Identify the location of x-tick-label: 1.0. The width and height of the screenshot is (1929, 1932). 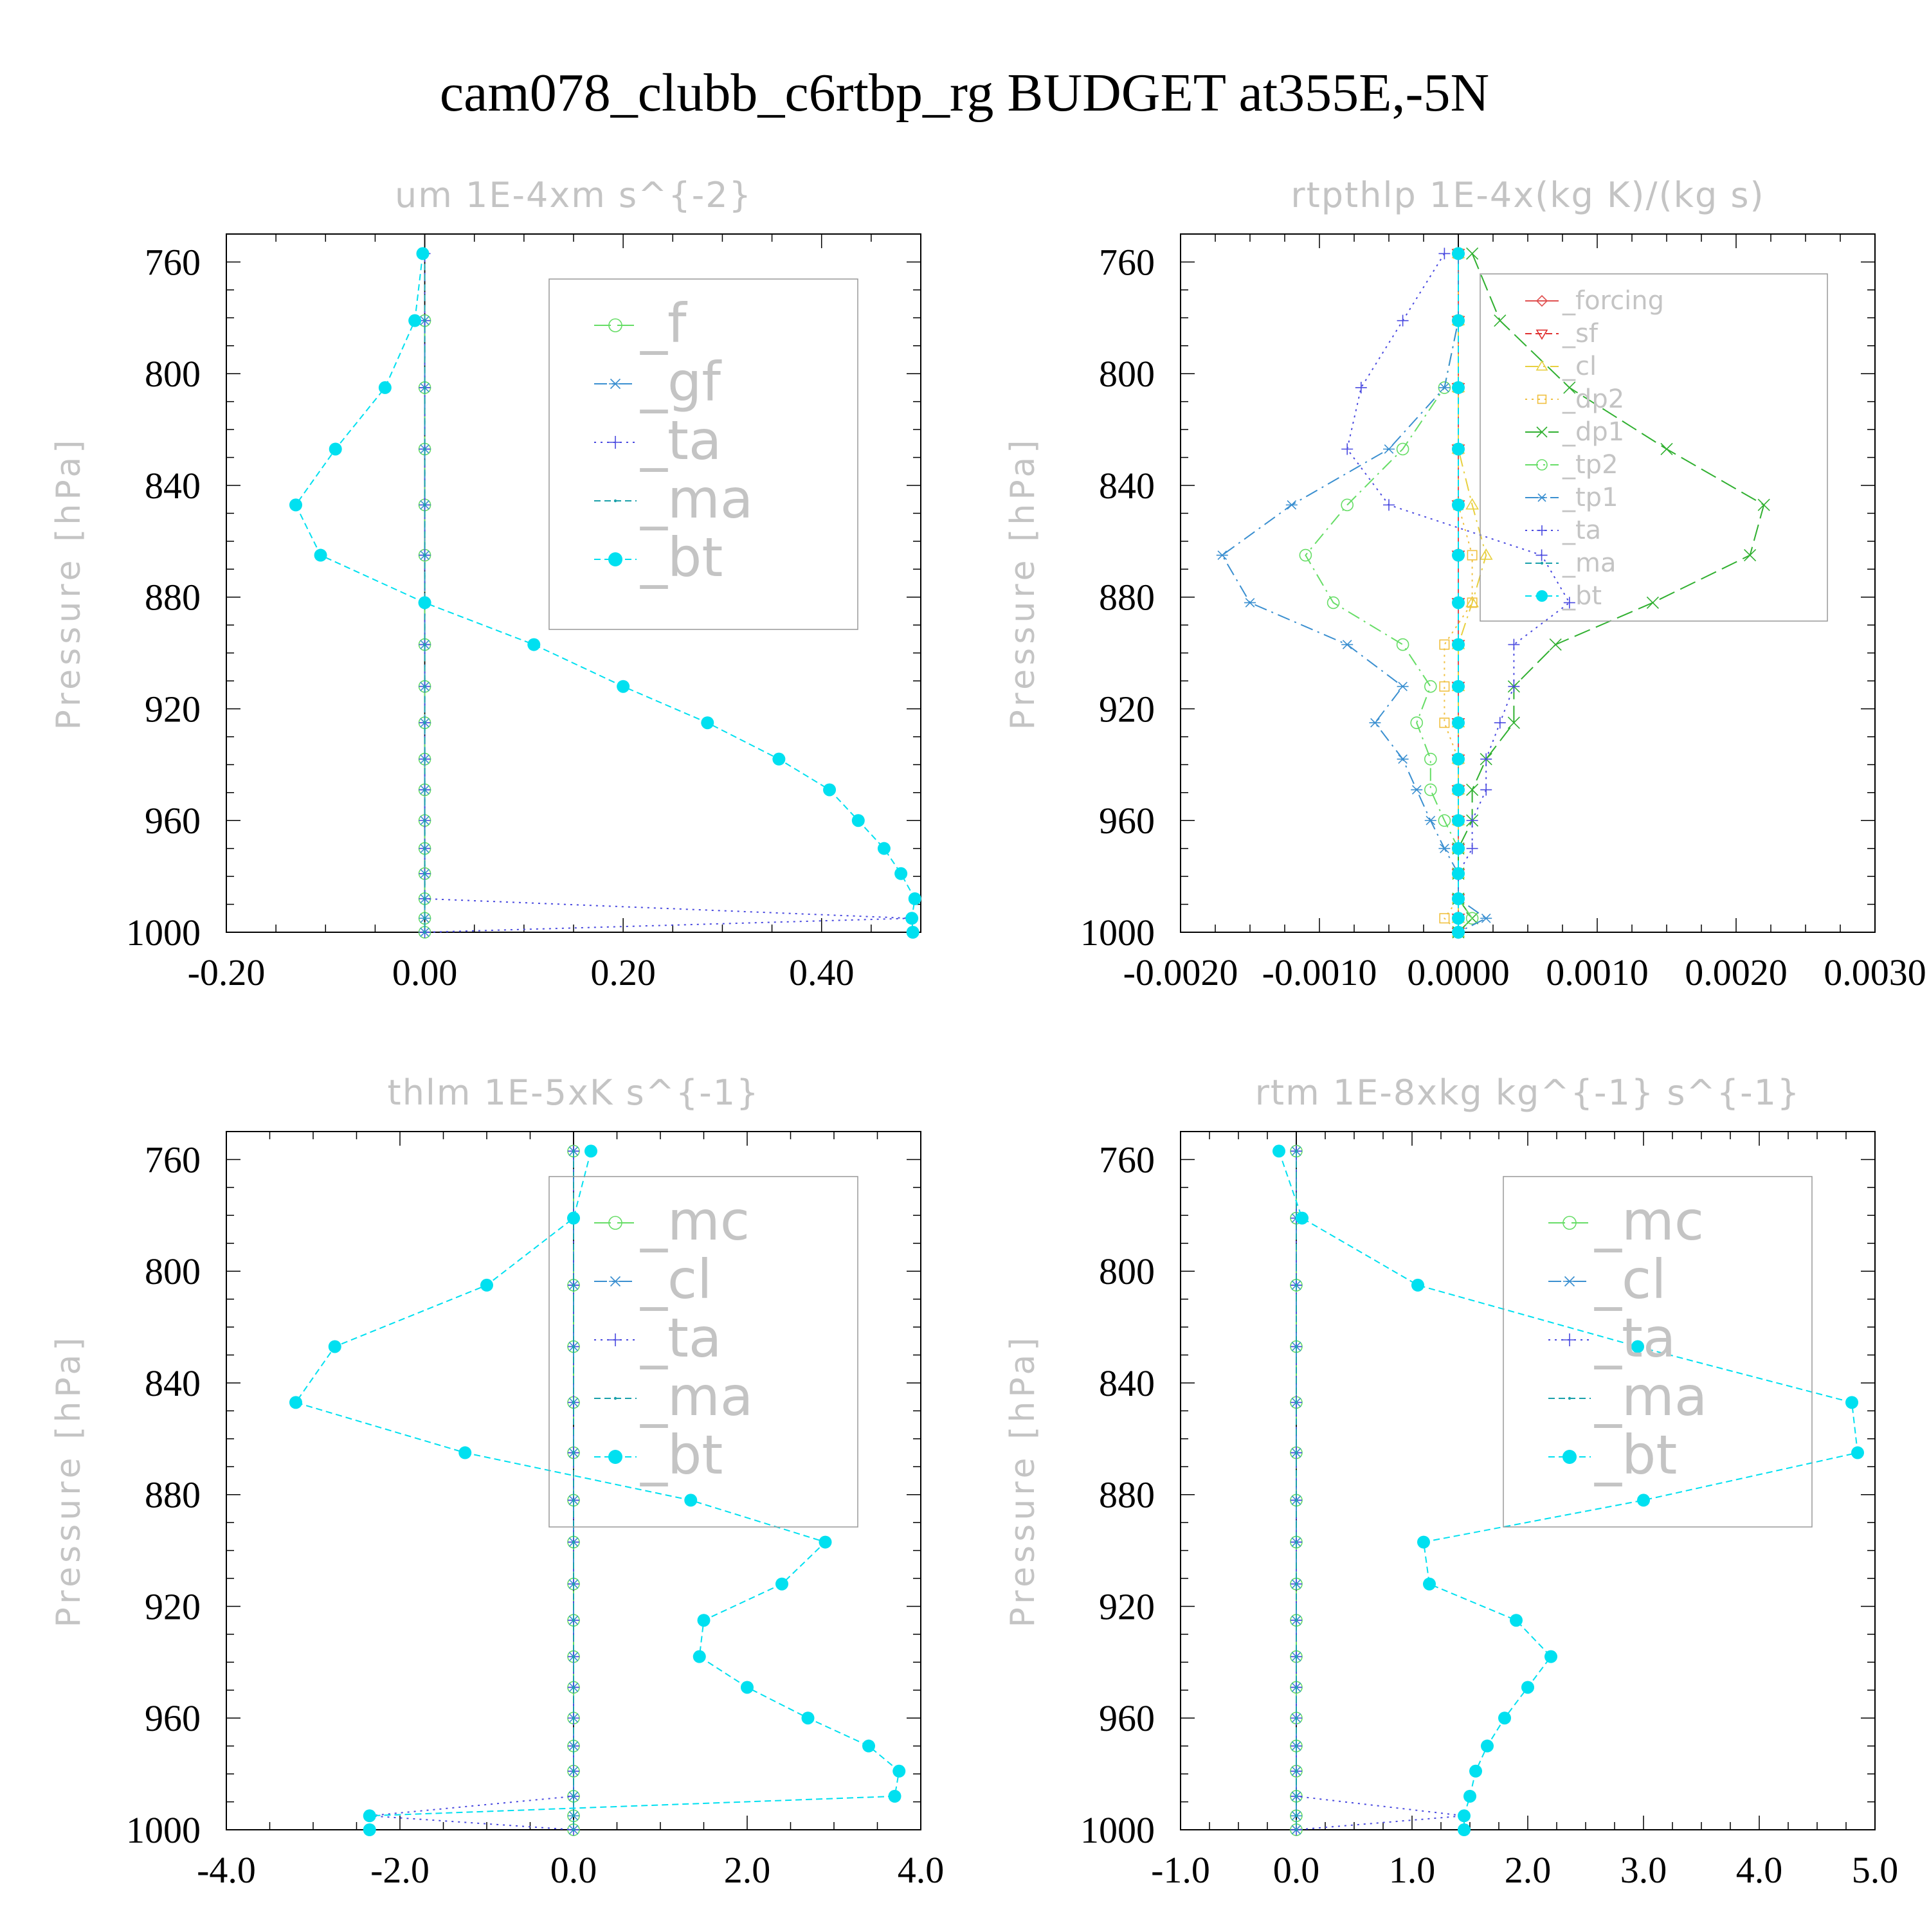
(1413, 1870).